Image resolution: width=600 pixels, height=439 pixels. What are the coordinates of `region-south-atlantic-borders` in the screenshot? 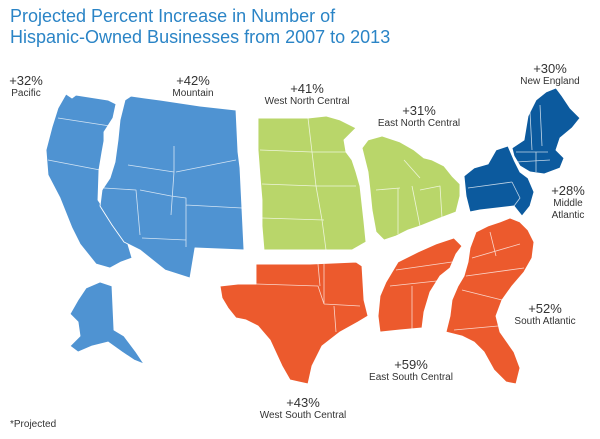 It's located at (489, 281).